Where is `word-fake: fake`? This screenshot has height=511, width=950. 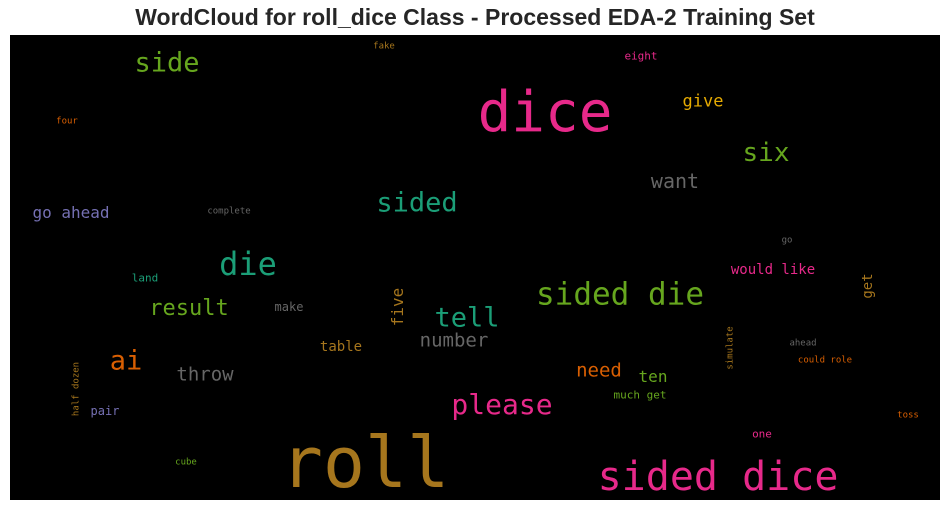 word-fake: fake is located at coordinates (384, 46).